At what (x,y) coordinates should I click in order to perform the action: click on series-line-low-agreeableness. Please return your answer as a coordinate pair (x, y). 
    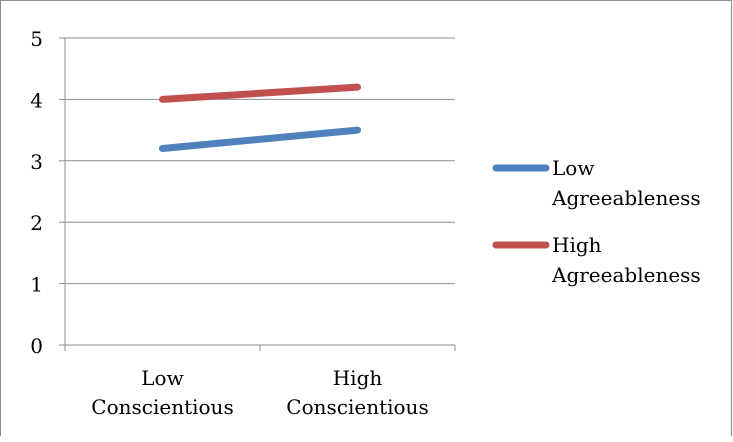
    Looking at the image, I should click on (260, 139).